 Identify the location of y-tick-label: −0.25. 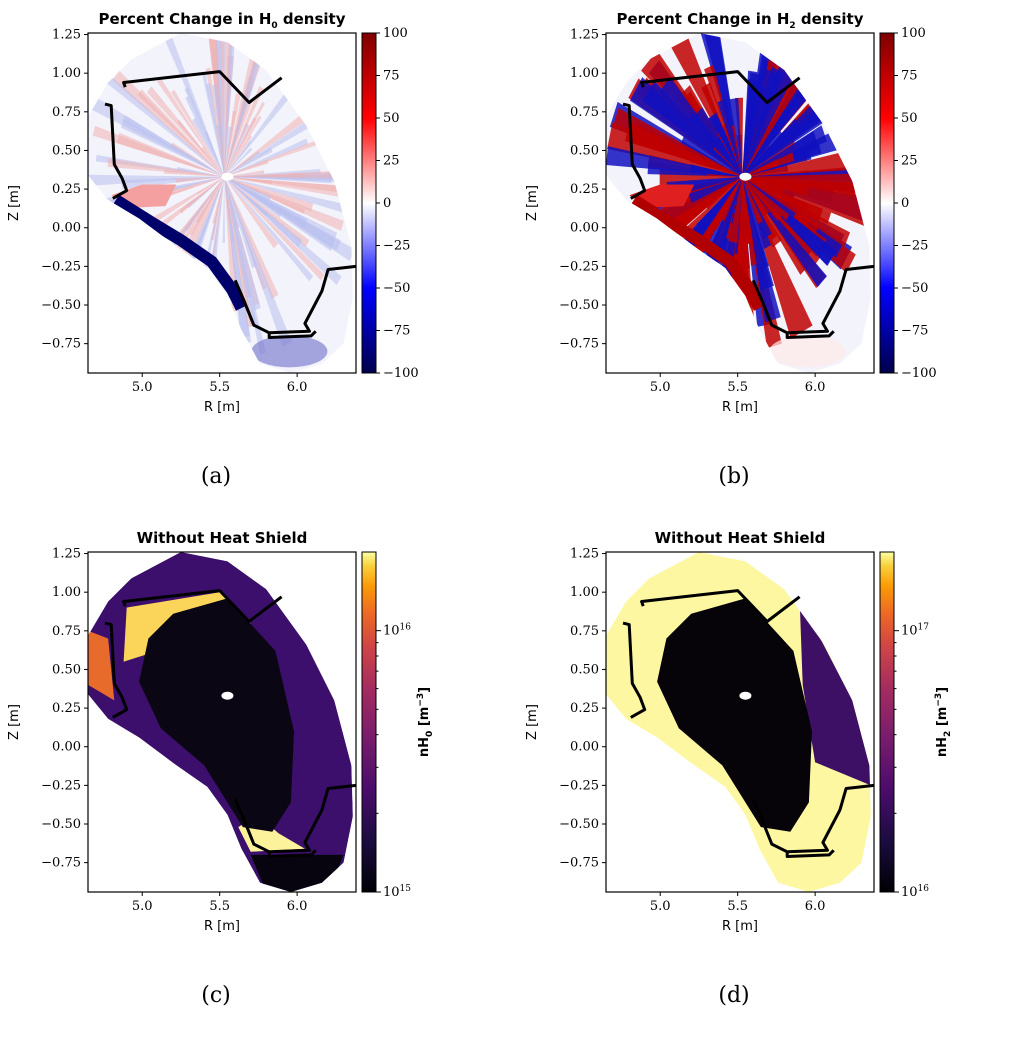
(579, 785).